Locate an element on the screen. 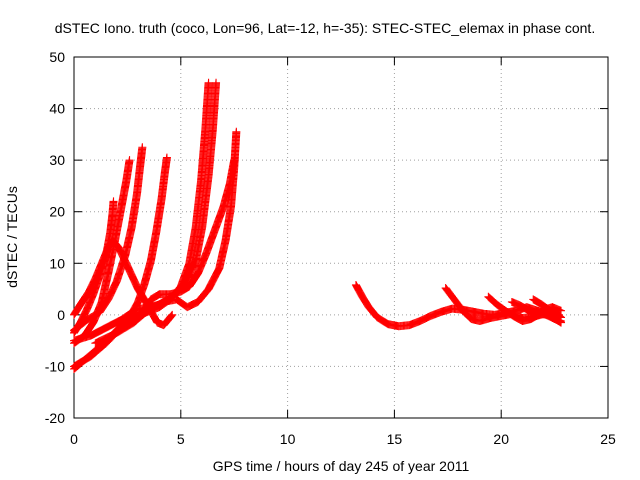 Image resolution: width=640 pixels, height=480 pixels. series-arc-n is located at coordinates (547, 308).